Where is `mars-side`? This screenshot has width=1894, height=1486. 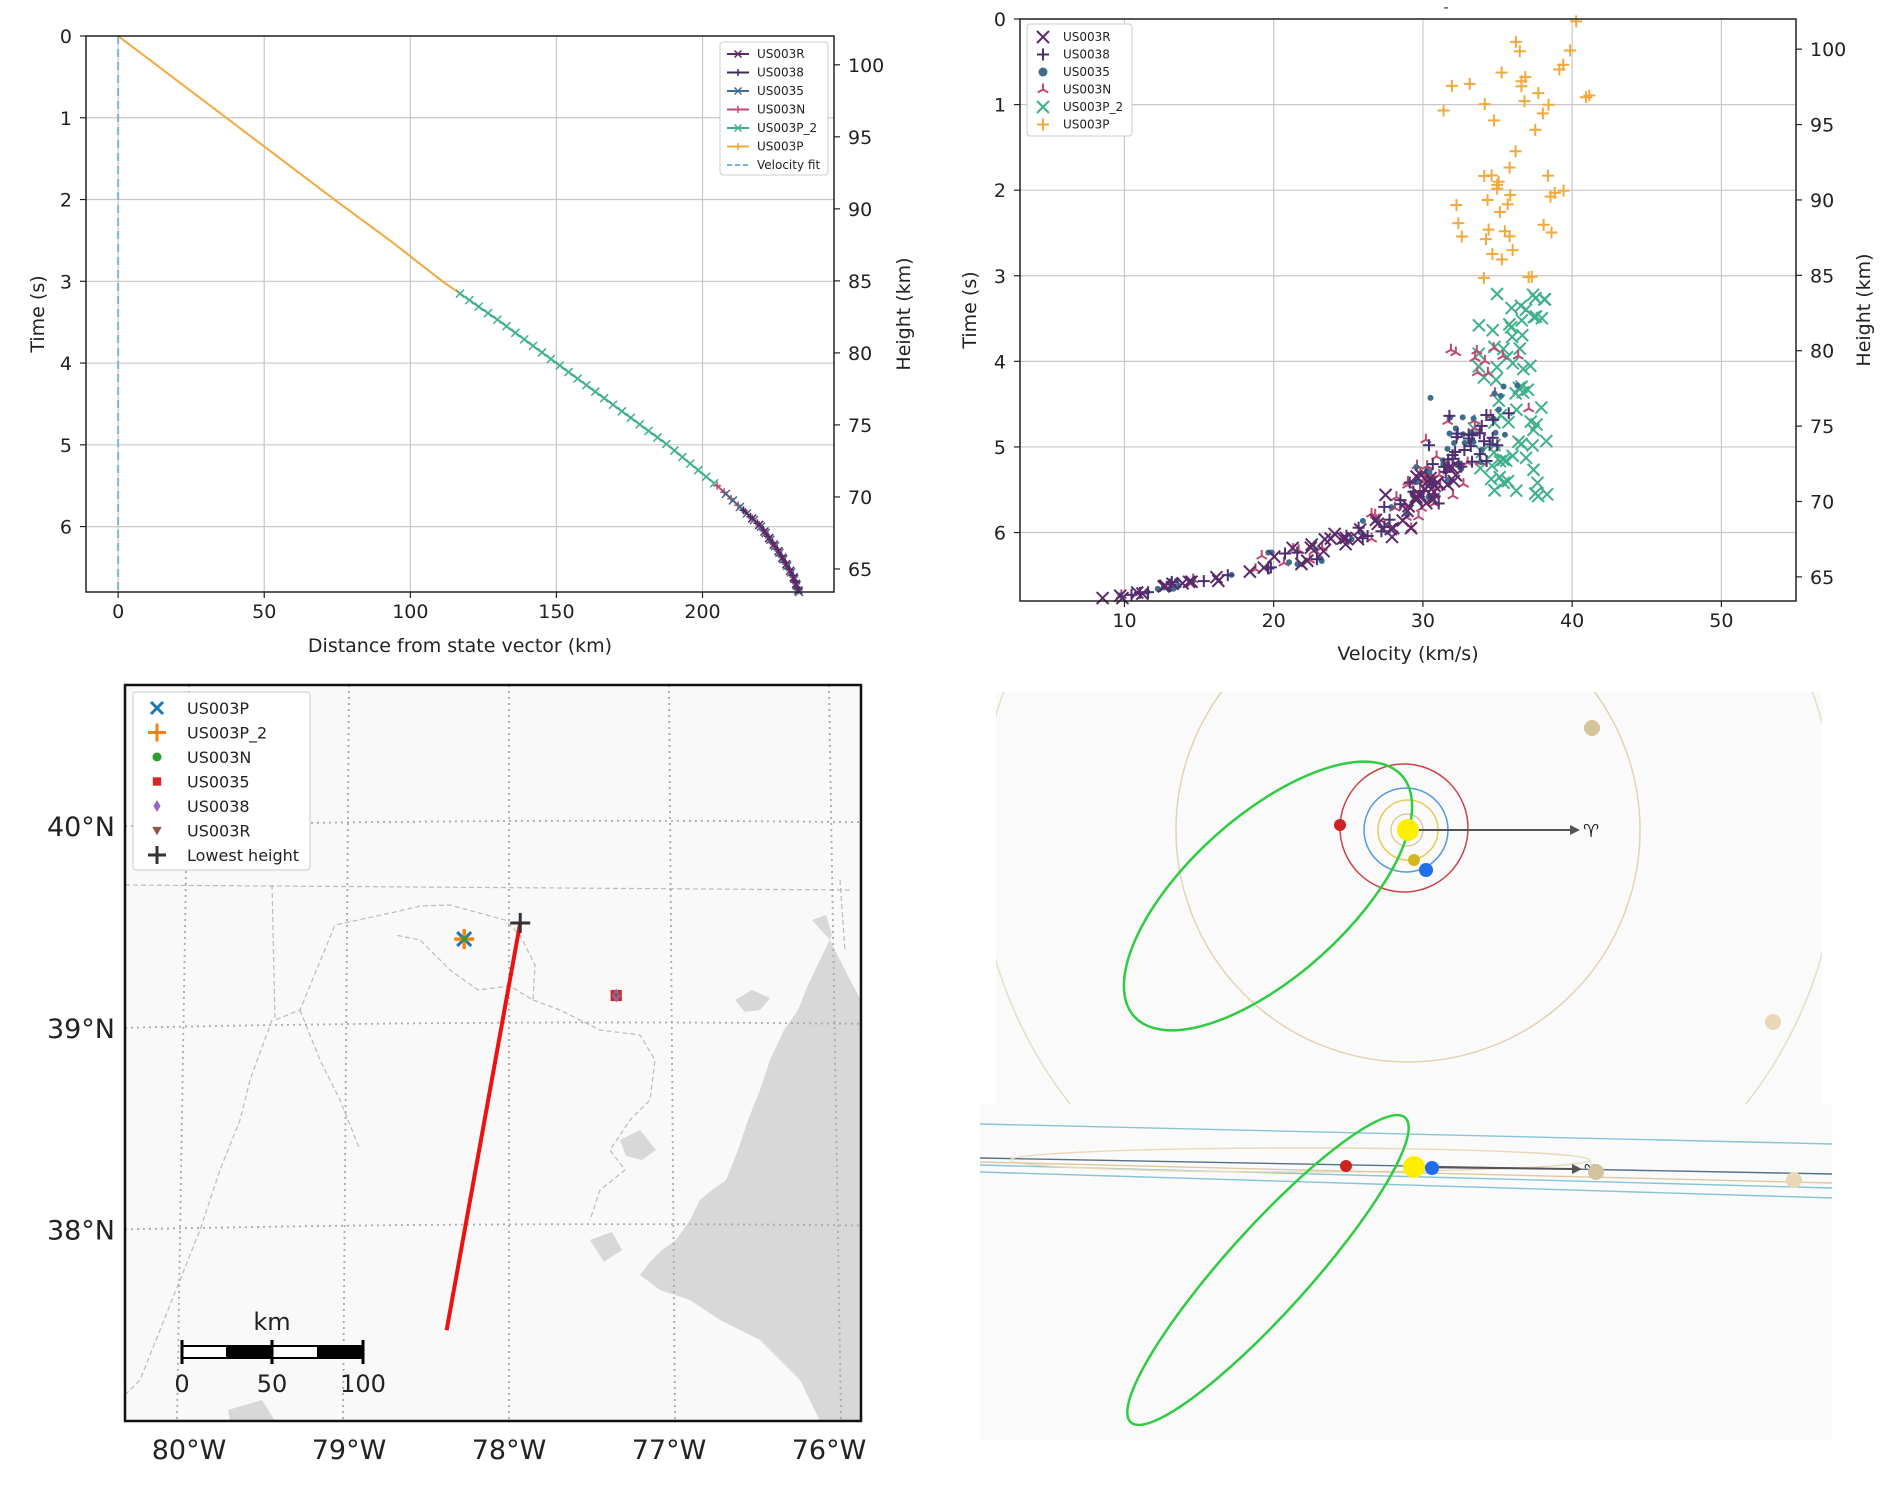 mars-side is located at coordinates (1346, 1166).